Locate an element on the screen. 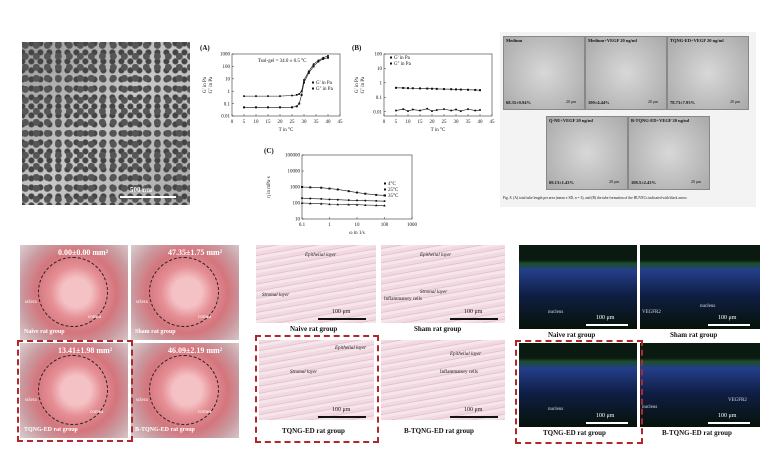  tube-value: 100±4.44% is located at coordinates (599, 102).